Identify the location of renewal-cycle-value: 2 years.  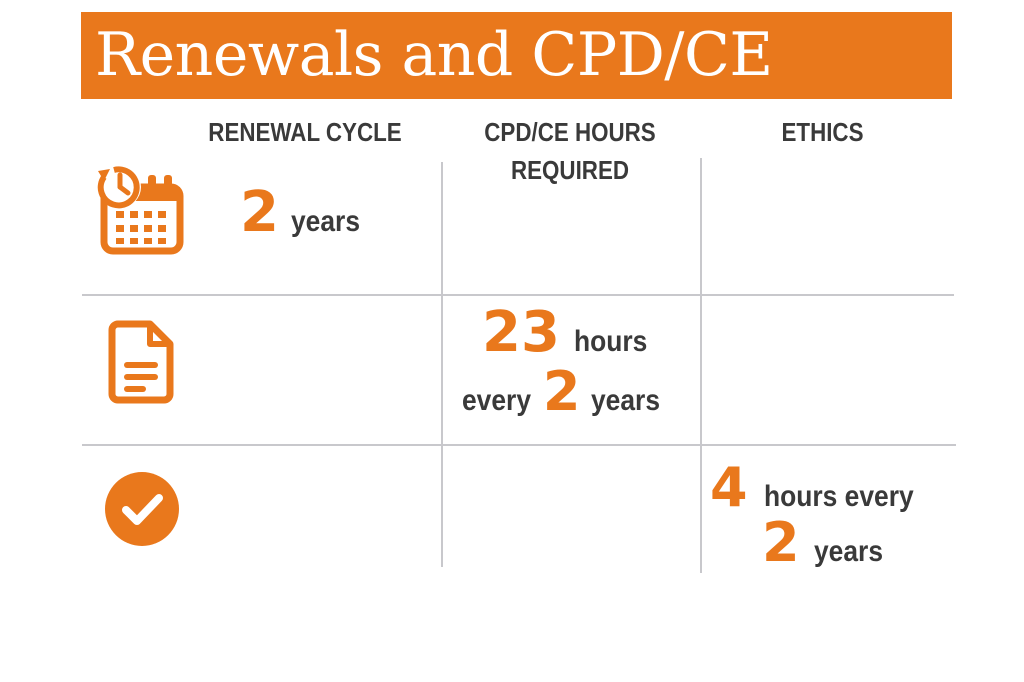
(305, 212).